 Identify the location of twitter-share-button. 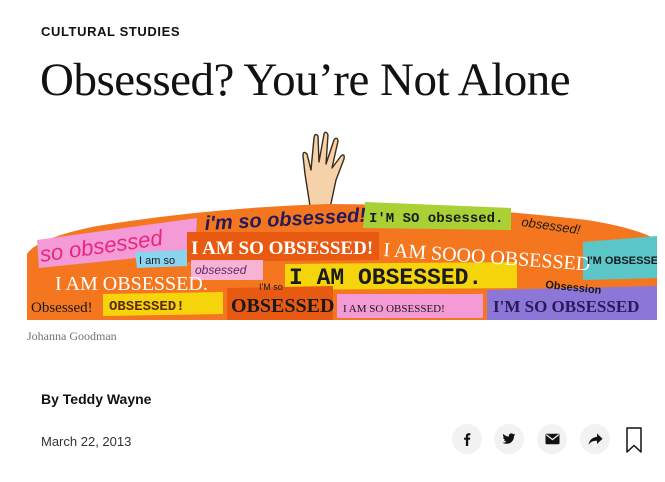
(509, 439).